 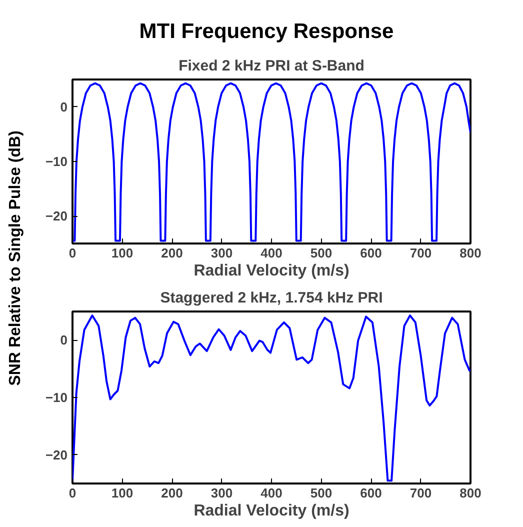 I want to click on chart-subtitle: Fixed 2 kHz PRI at S-Band, so click(x=271, y=66).